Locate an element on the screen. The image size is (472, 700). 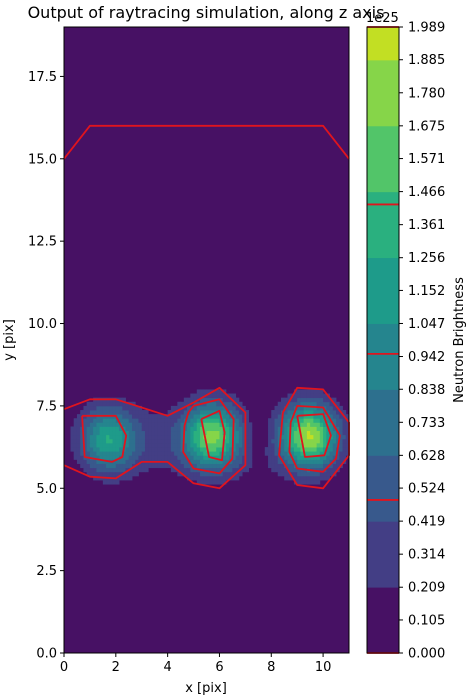
colorbar-tick-label: 0.628 is located at coordinates (426, 456).